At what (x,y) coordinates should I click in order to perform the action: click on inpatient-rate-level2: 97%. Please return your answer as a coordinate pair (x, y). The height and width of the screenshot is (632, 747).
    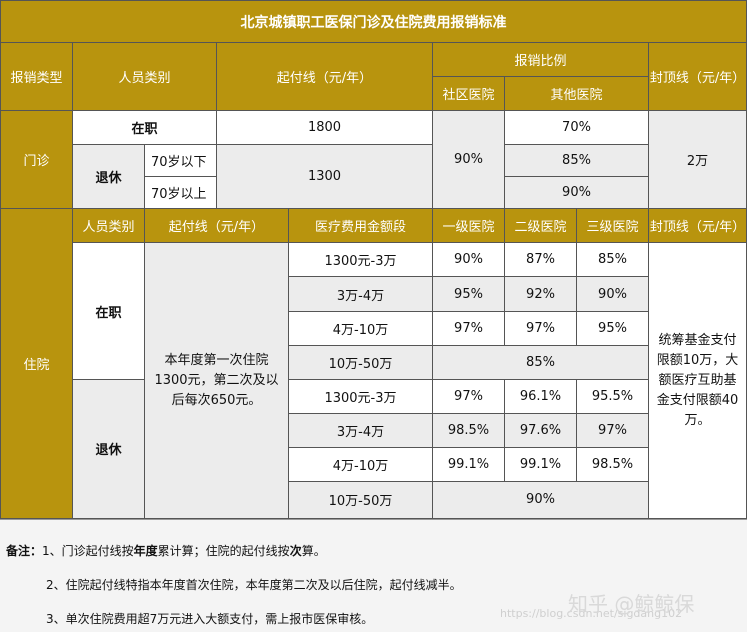
    Looking at the image, I should click on (540, 328).